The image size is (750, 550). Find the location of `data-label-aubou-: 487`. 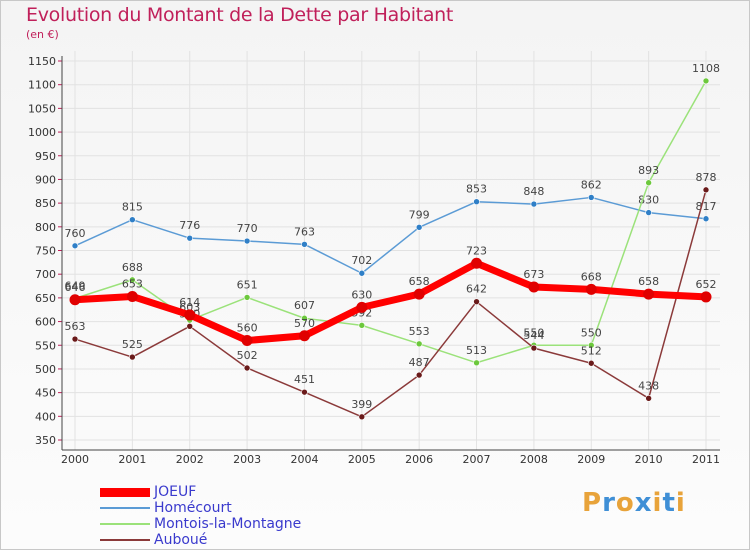

data-label-aubou-: 487 is located at coordinates (419, 362).